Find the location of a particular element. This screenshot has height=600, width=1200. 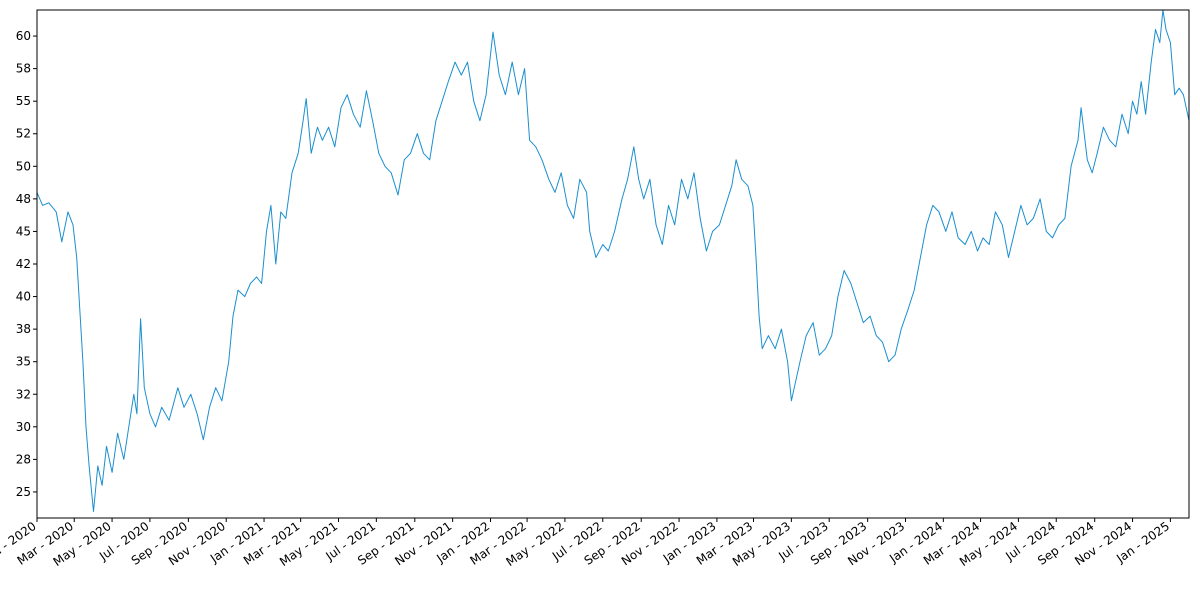

y-tick-label: 48 is located at coordinates (23, 199).